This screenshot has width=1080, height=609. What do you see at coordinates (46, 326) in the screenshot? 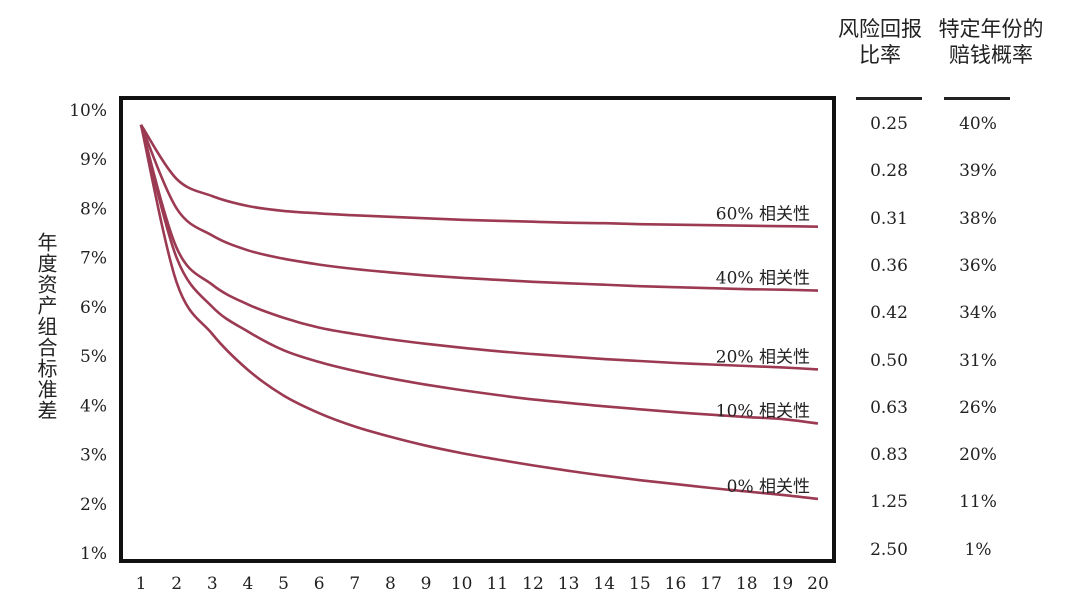
I see `y-axis-label: 年度资产组合标准差` at bounding box center [46, 326].